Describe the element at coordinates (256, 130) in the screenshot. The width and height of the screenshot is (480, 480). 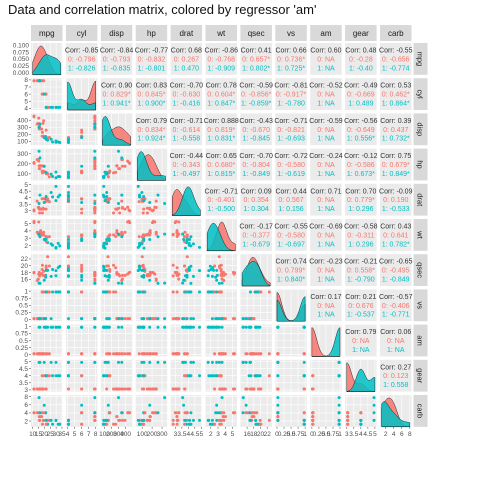
I see `correlation-group-0: 0: -0.670` at that location.